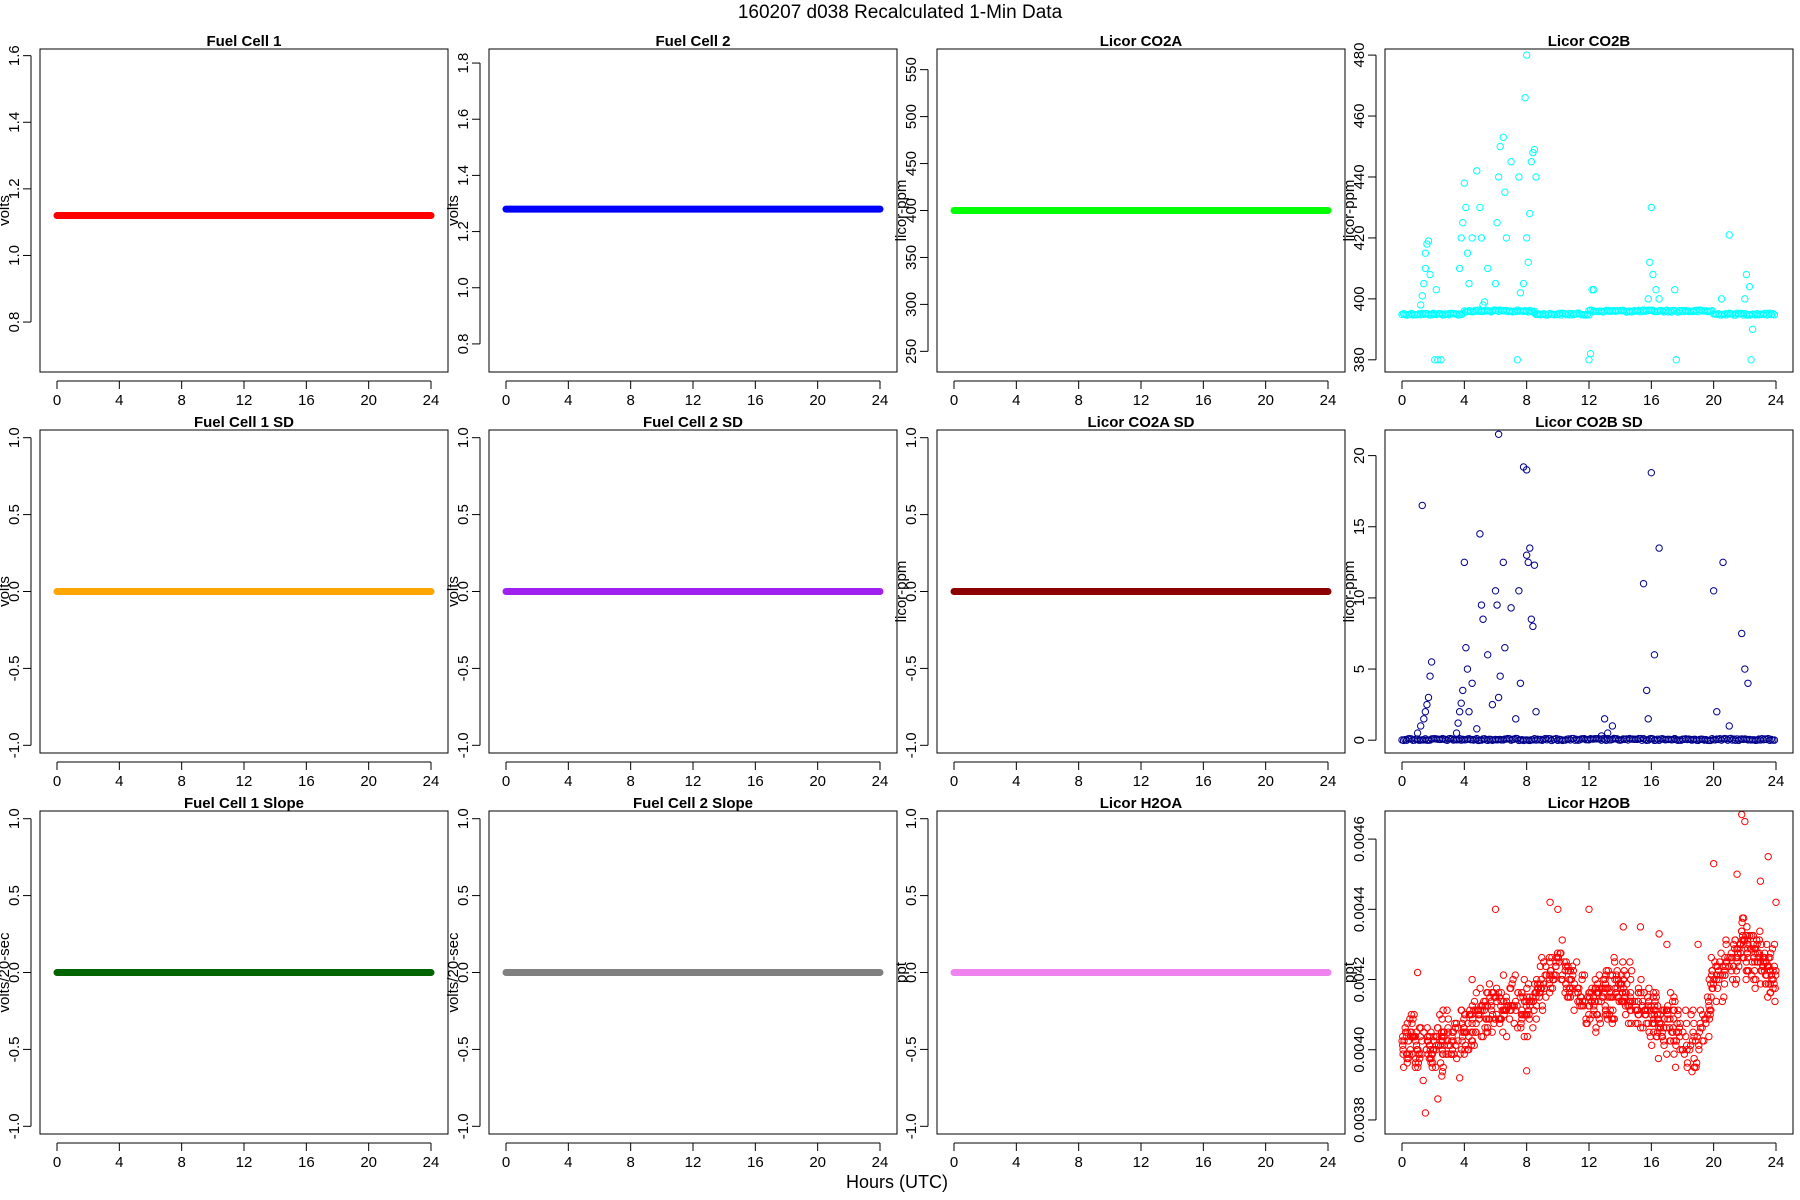  I want to click on x-axis: 0 4 8 12 16 20 24, so click(695, 394).